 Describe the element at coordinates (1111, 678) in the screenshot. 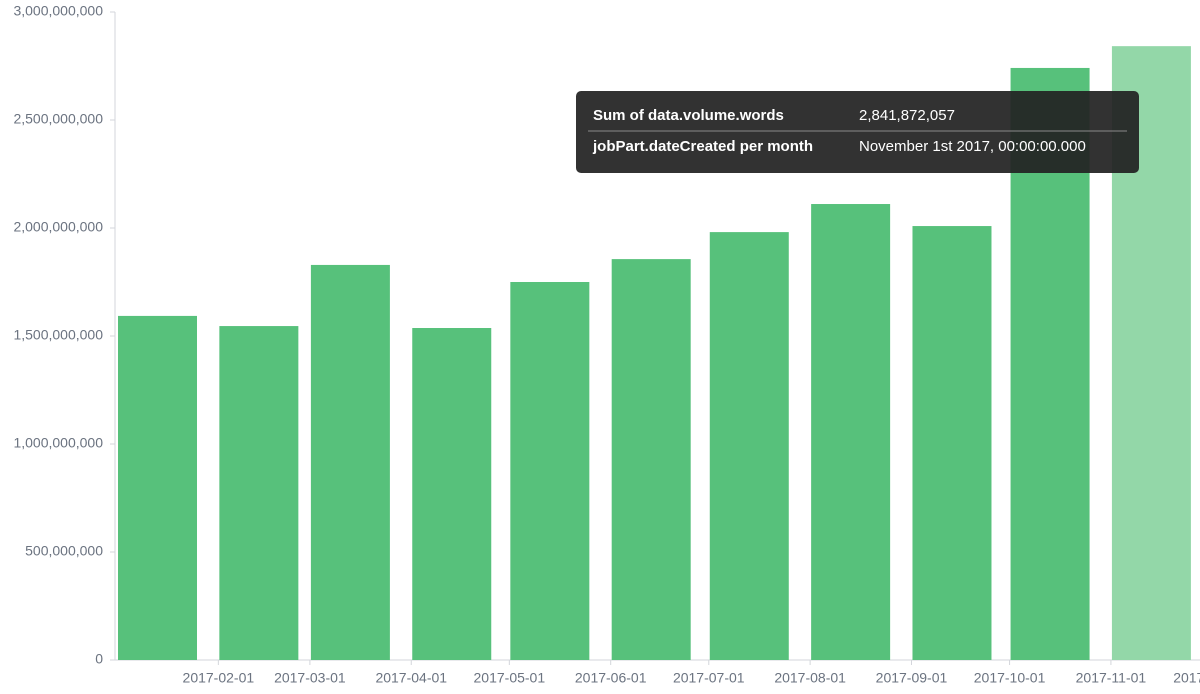

I see `x-tick-label: 2017-11-01` at that location.